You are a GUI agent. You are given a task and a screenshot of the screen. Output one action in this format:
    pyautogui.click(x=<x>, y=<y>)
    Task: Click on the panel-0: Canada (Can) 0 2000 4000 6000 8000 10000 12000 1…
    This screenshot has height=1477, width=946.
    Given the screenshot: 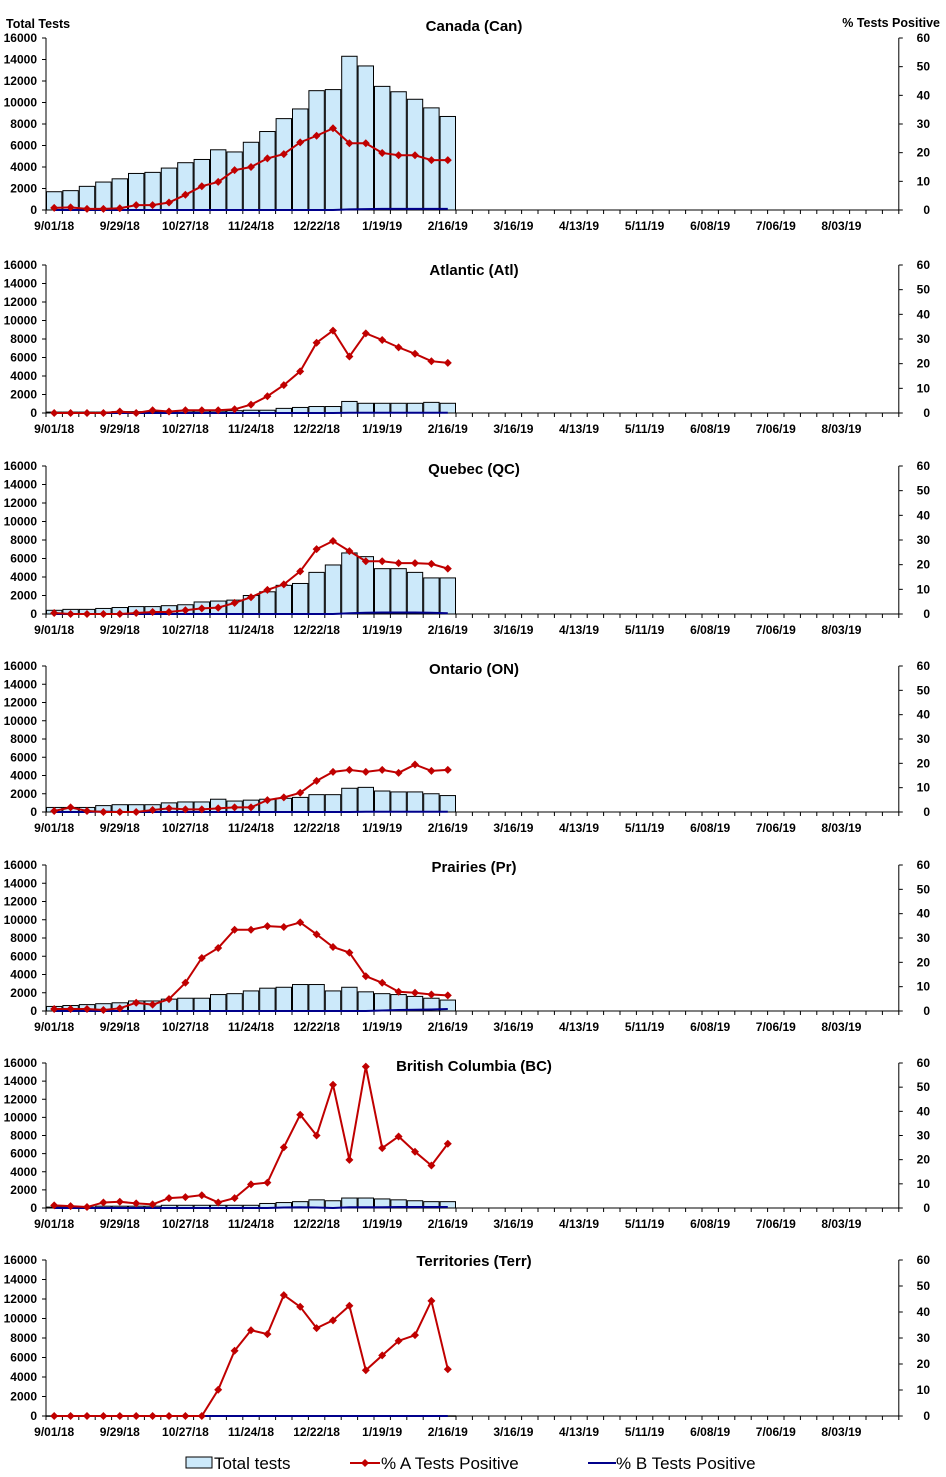 What is the action you would take?
    pyautogui.click(x=467, y=125)
    